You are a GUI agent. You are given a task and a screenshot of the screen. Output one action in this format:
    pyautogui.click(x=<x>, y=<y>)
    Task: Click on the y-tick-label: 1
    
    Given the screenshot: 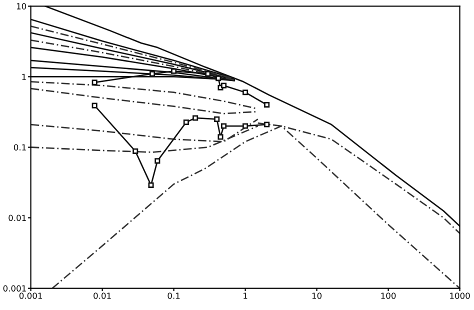 What is the action you would take?
    pyautogui.click(x=24, y=77)
    